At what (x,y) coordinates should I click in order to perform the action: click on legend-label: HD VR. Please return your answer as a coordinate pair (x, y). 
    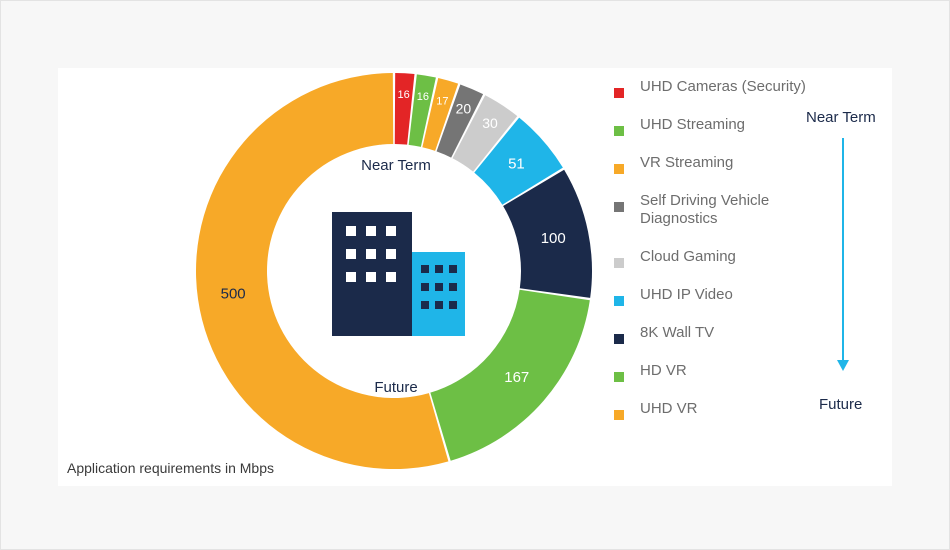
    Looking at the image, I should click on (663, 370).